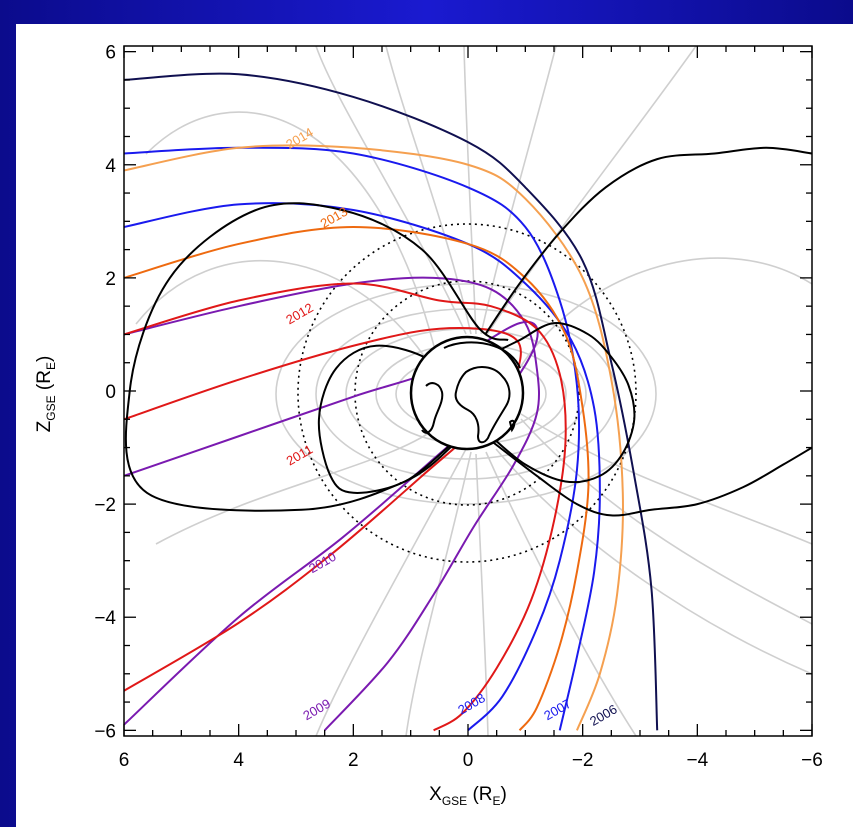 This screenshot has height=827, width=853. What do you see at coordinates (467, 393) in the screenshot?
I see `earth-globe` at bounding box center [467, 393].